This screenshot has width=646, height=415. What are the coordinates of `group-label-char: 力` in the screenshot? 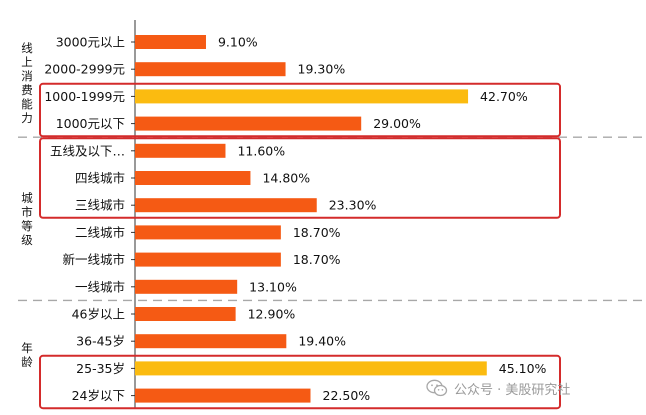 It's located at (27, 118).